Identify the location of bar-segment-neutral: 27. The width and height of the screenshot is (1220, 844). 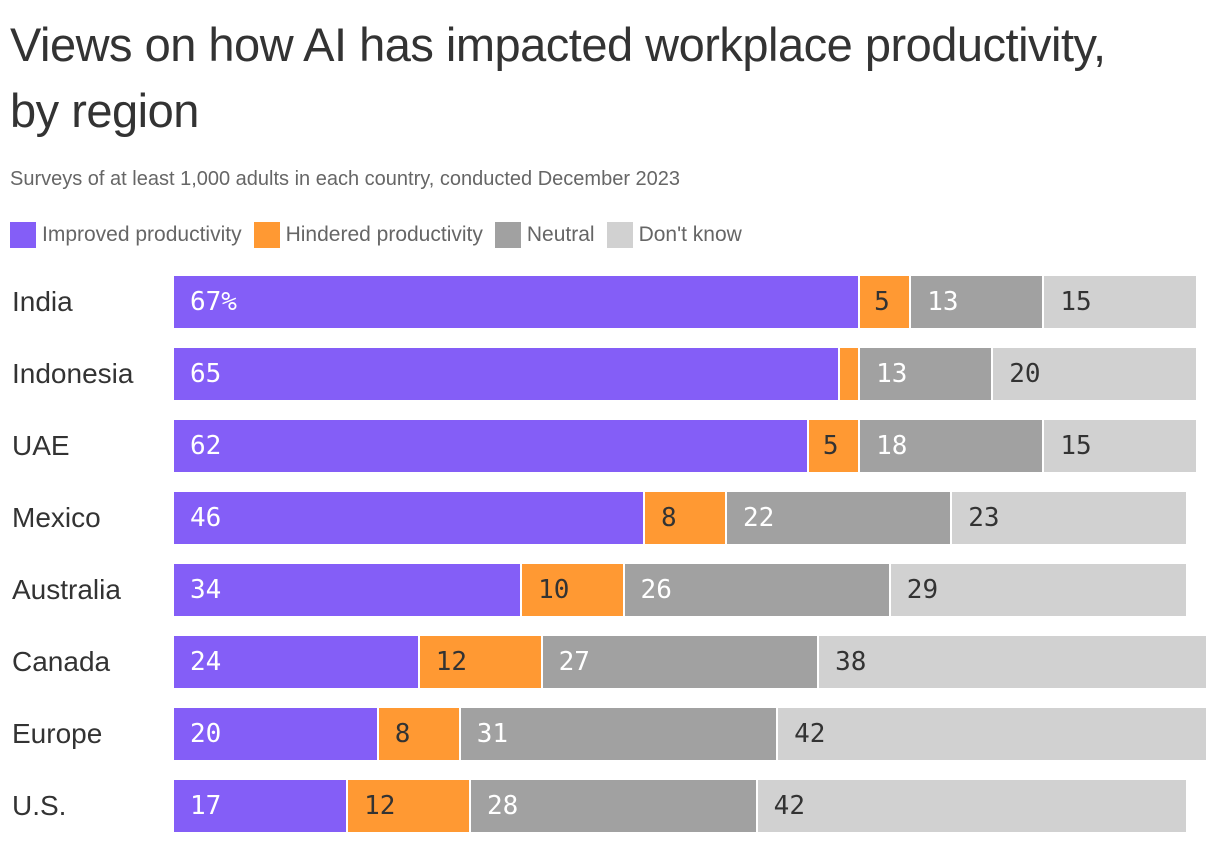
(680, 662).